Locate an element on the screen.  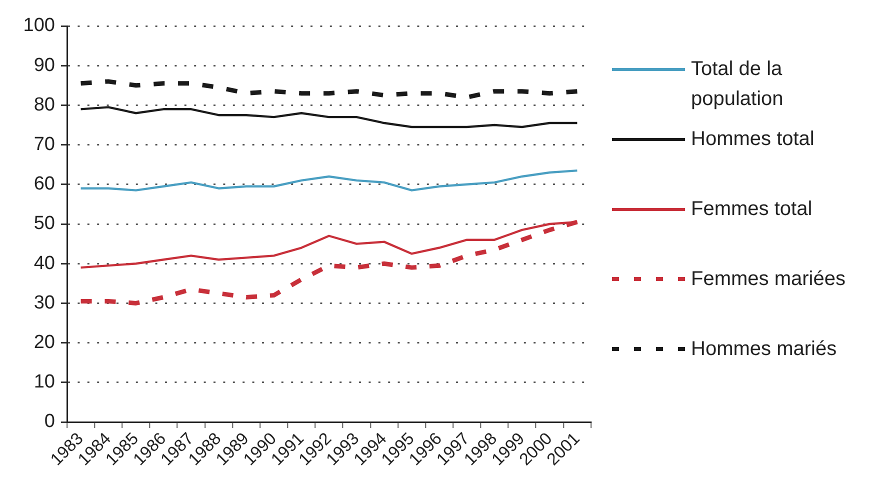
y-tick-label: 40 is located at coordinates (44, 263).